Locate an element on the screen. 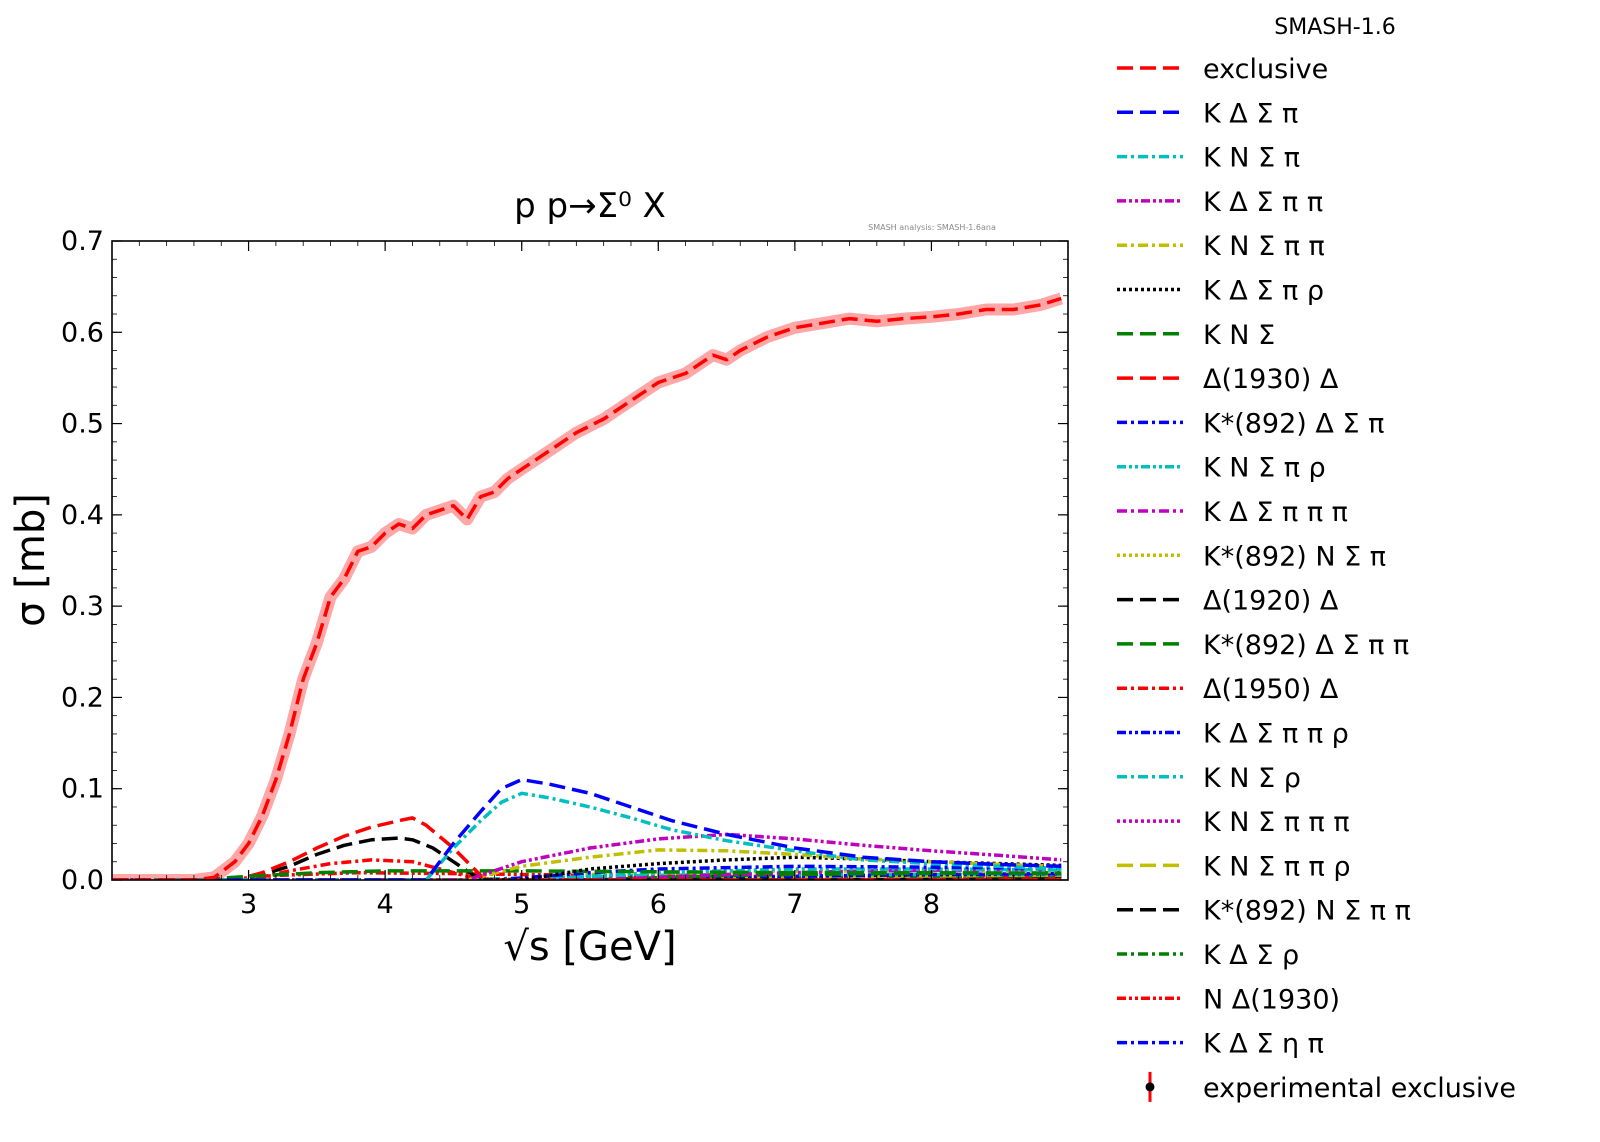  x-tick-label: 7 is located at coordinates (794, 904).